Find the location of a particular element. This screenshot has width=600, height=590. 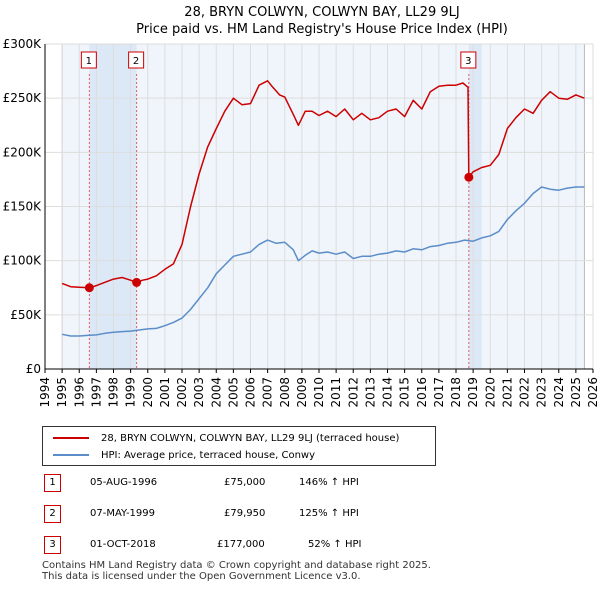

x-tick-label: 2015 is located at coordinates (405, 392).